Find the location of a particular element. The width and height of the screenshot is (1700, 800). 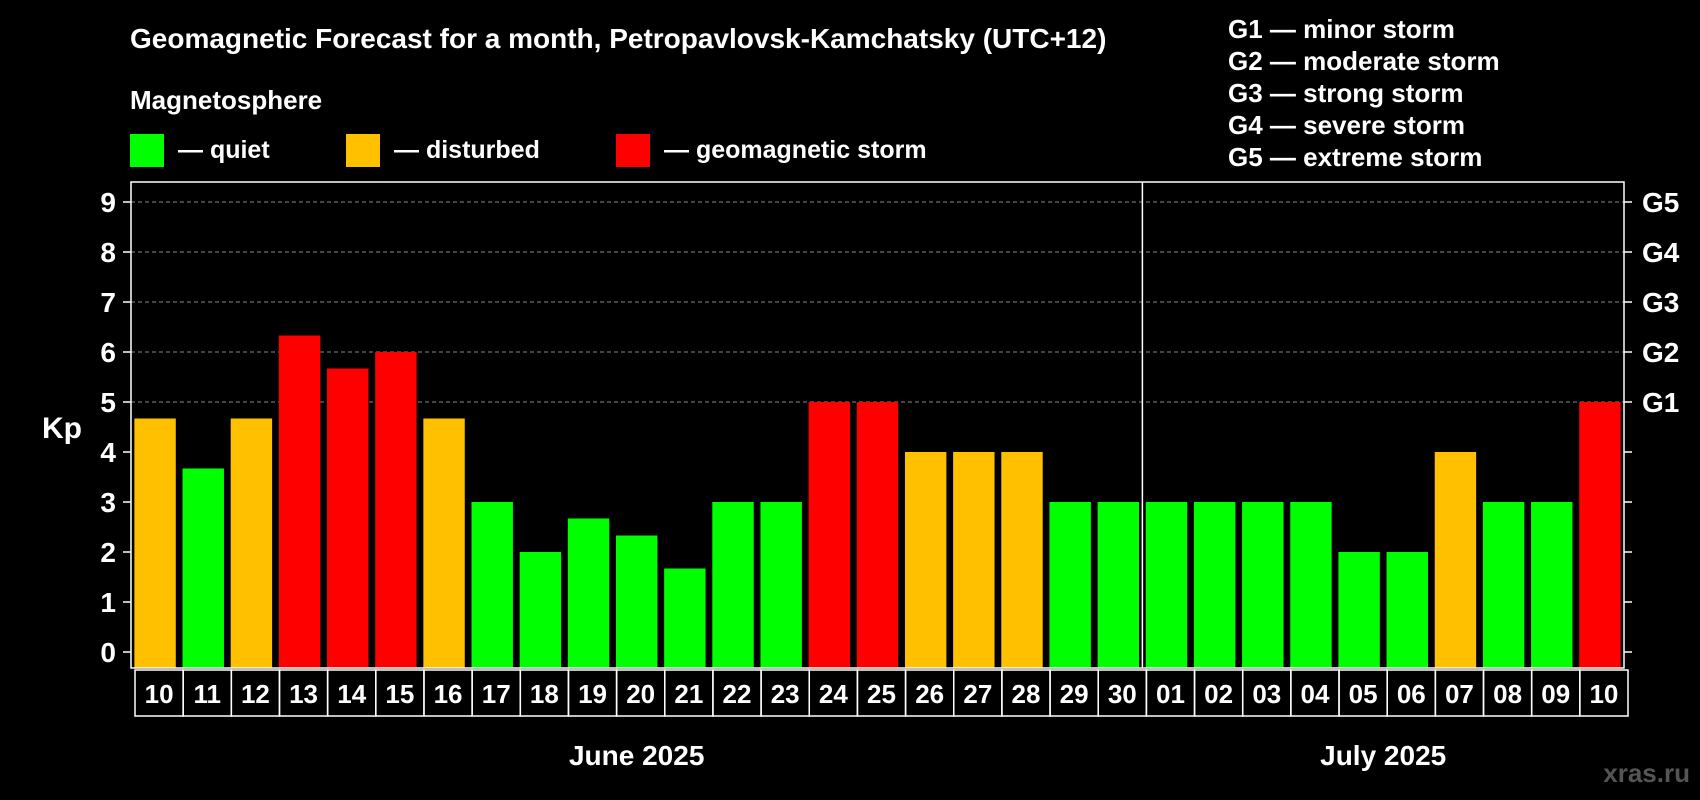

storm-scale-item: G1 — minor storm is located at coordinates (1341, 29).